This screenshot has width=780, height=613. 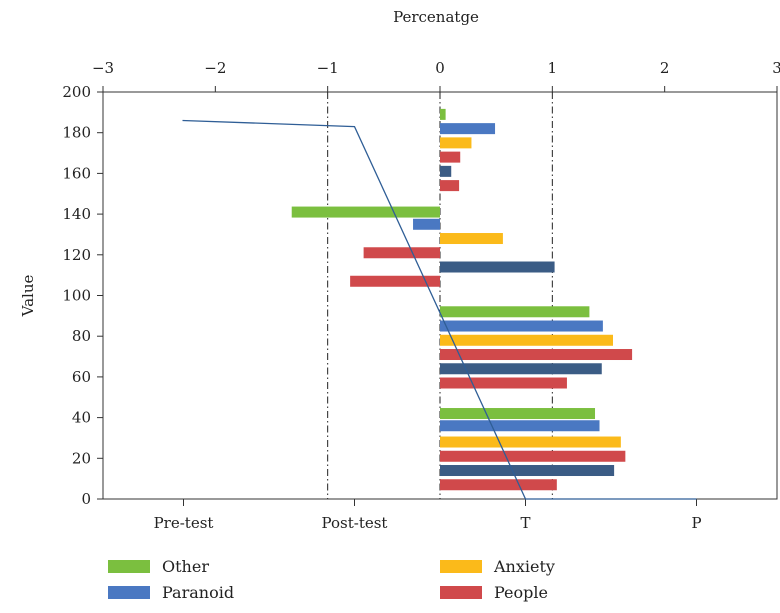 What do you see at coordinates (461, 592) in the screenshot?
I see `legend-swatch-people` at bounding box center [461, 592].